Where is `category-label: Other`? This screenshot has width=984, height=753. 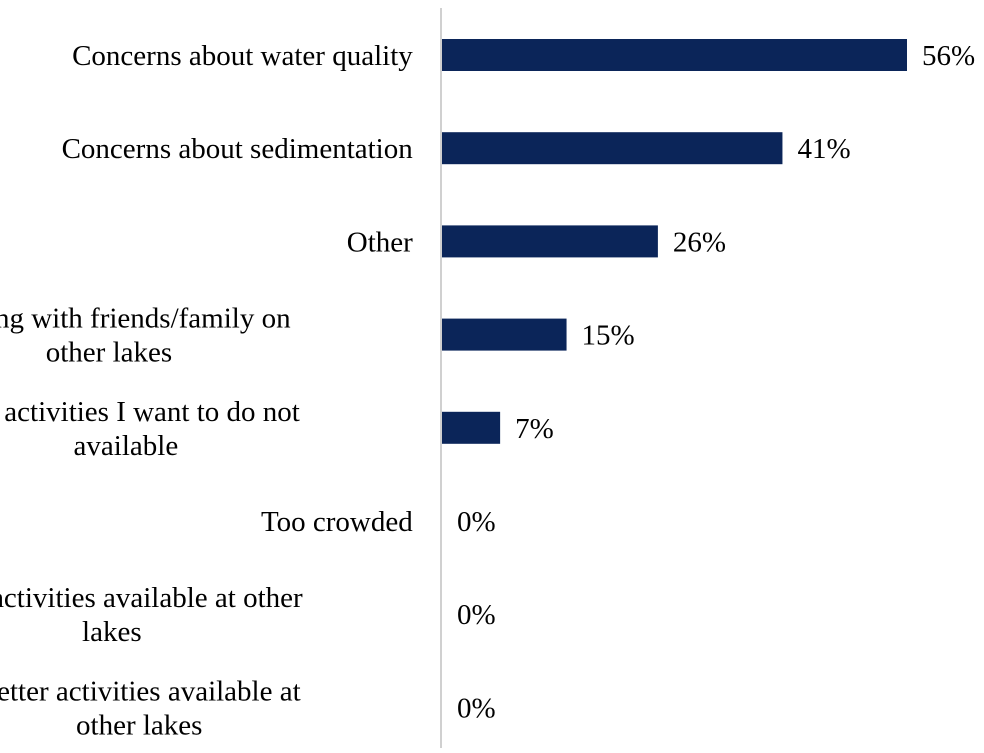 category-label: Other is located at coordinates (380, 242).